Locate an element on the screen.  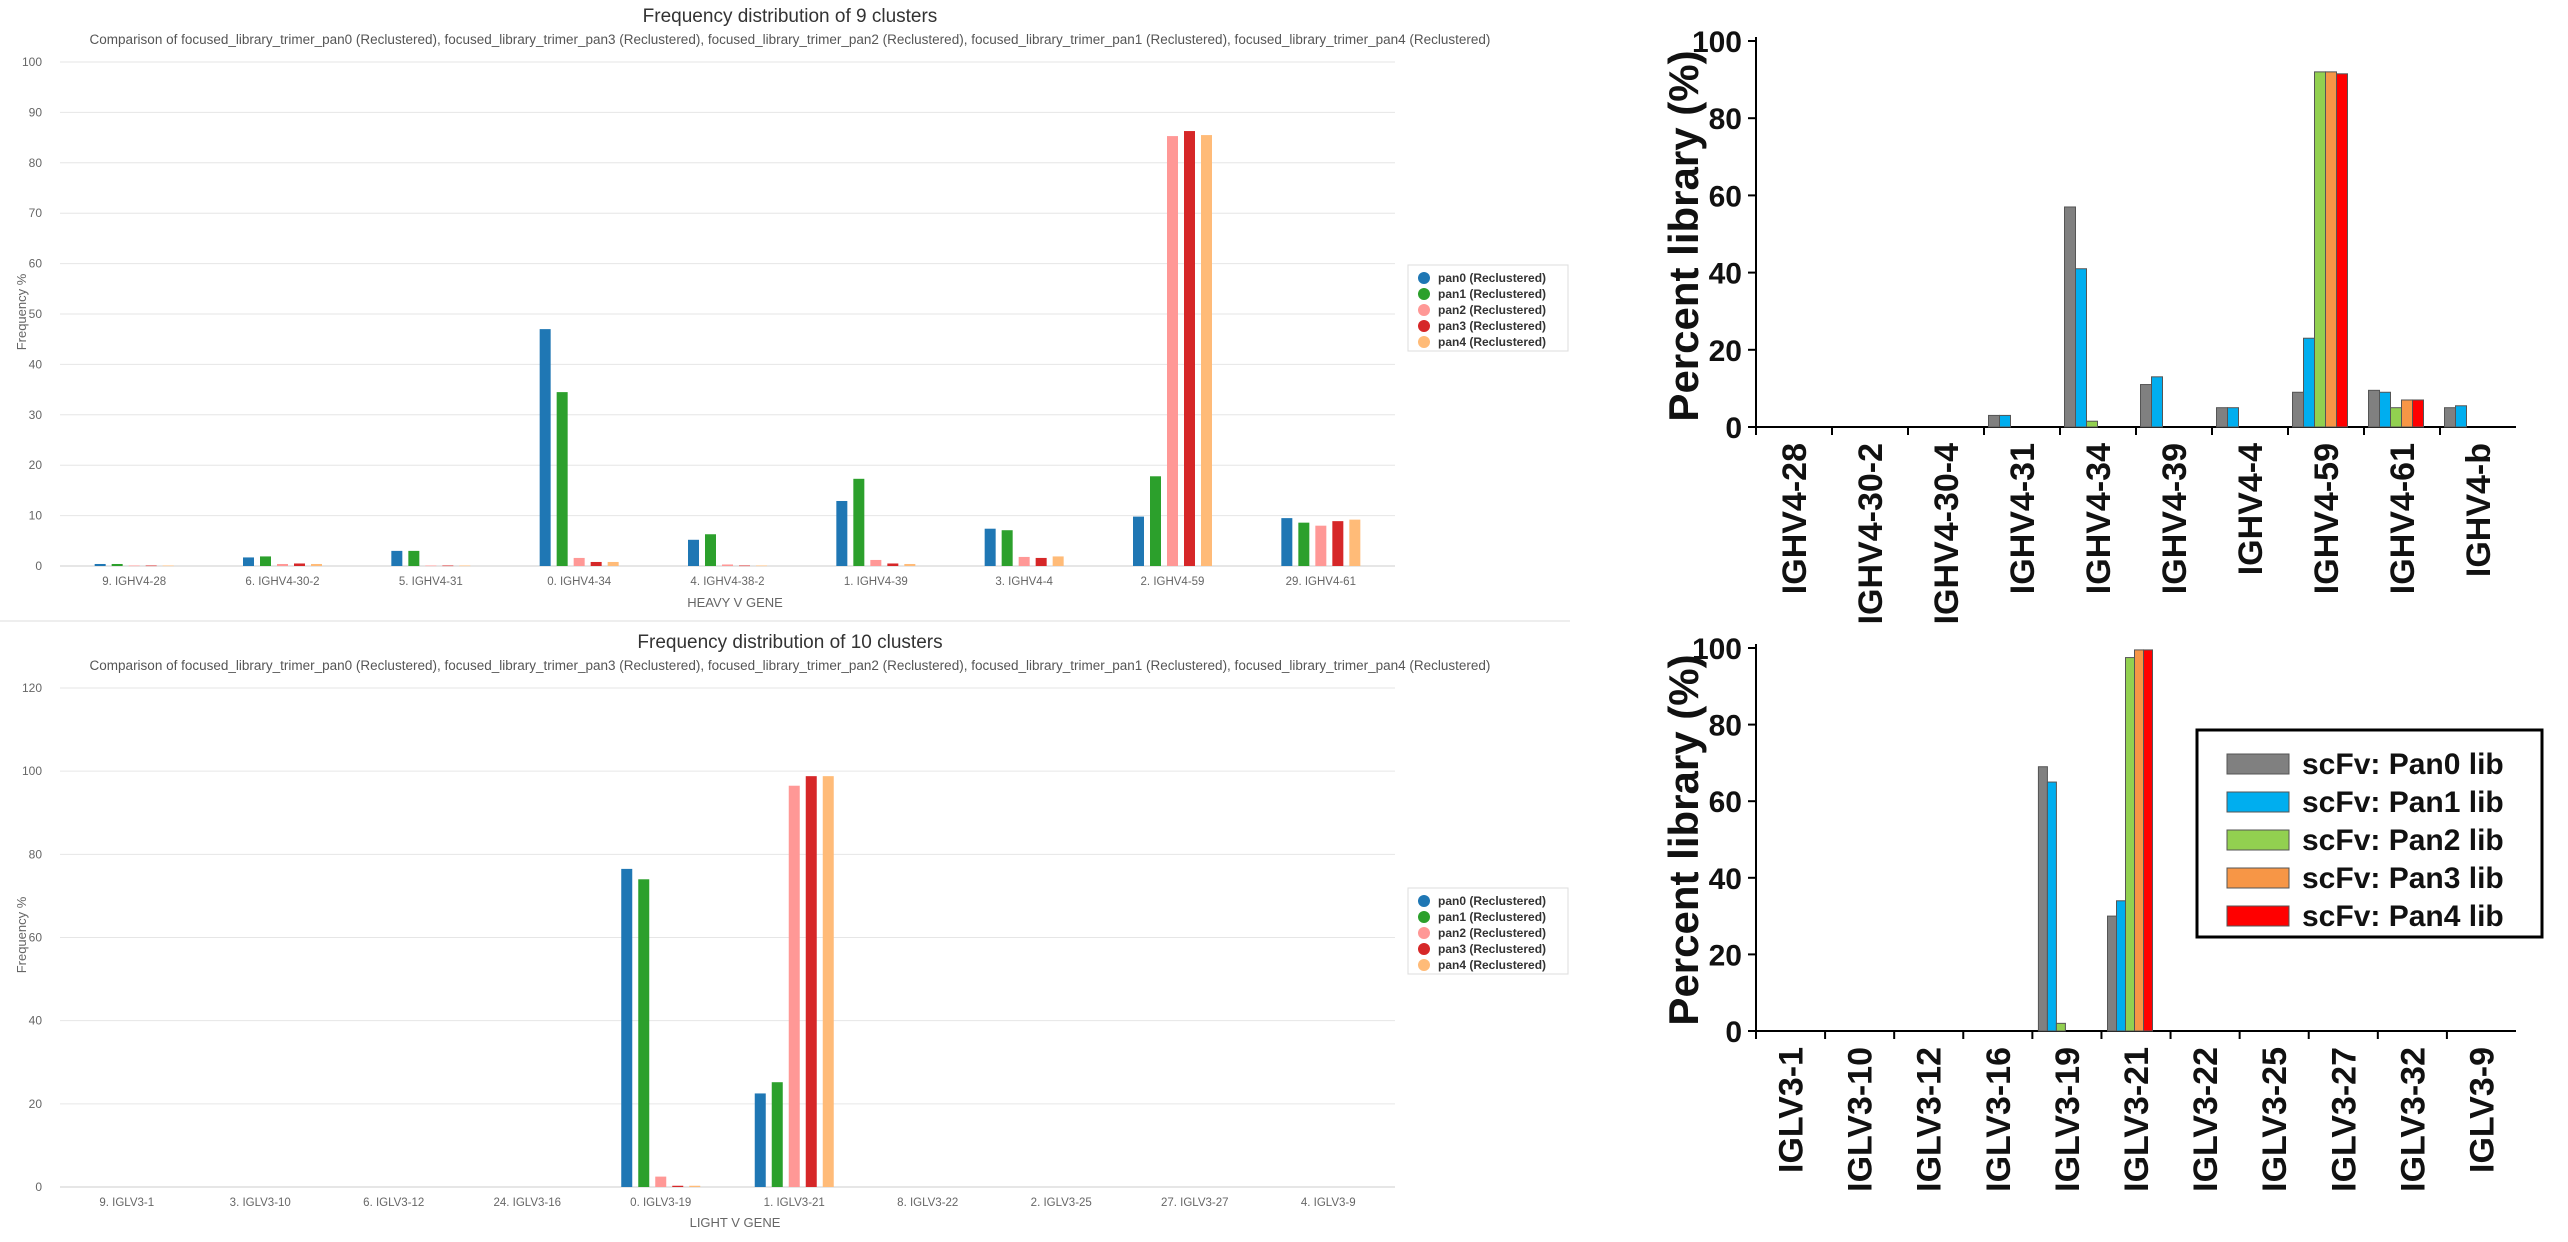
chart3-y-axis-label: Percent library (%) is located at coordinates (1683, 235).